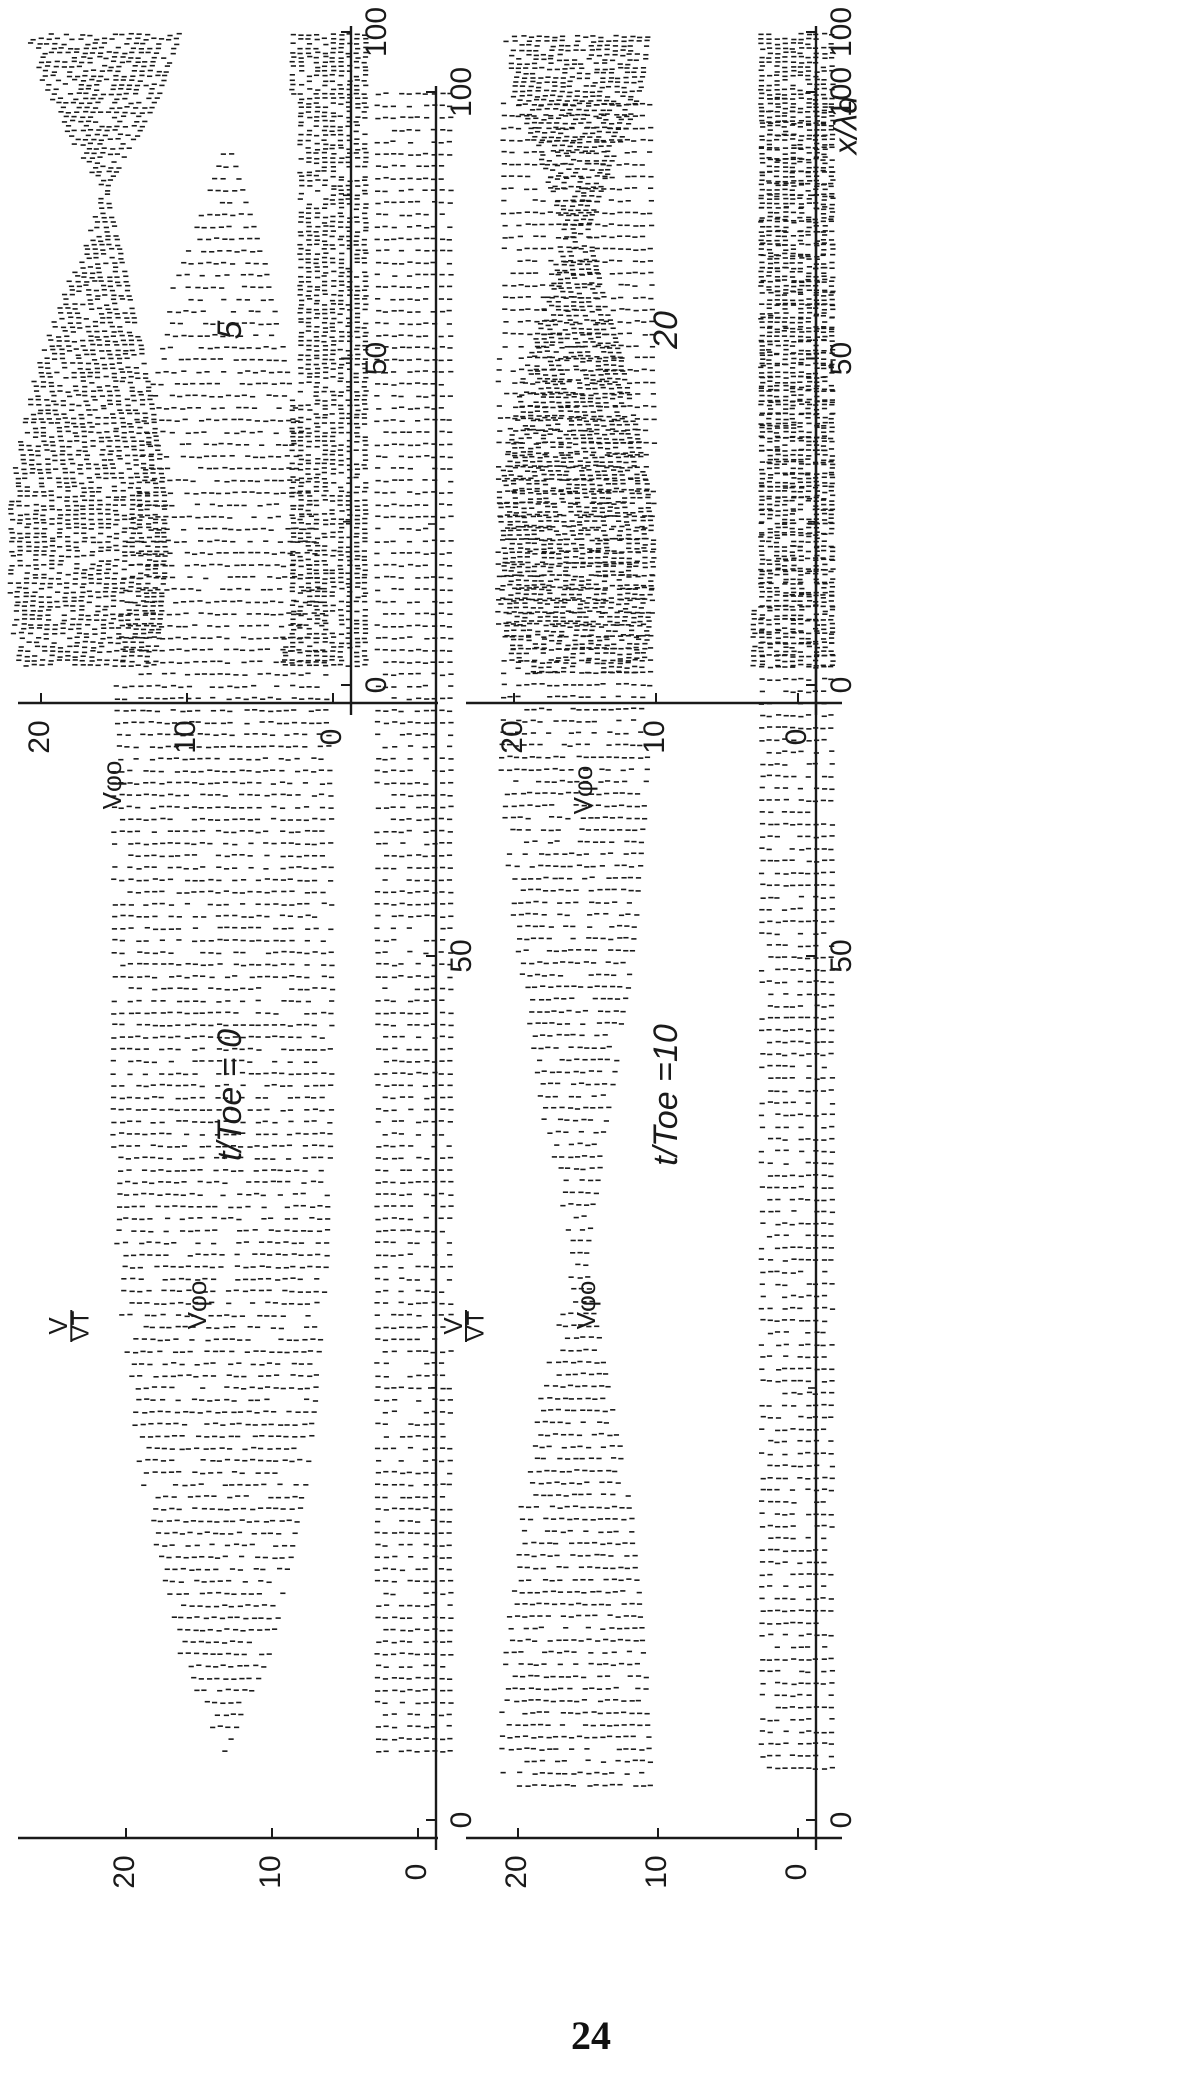 The width and height of the screenshot is (1182, 2088). Describe the element at coordinates (416, 1872) in the screenshot. I see `y-tick-label: 0` at that location.